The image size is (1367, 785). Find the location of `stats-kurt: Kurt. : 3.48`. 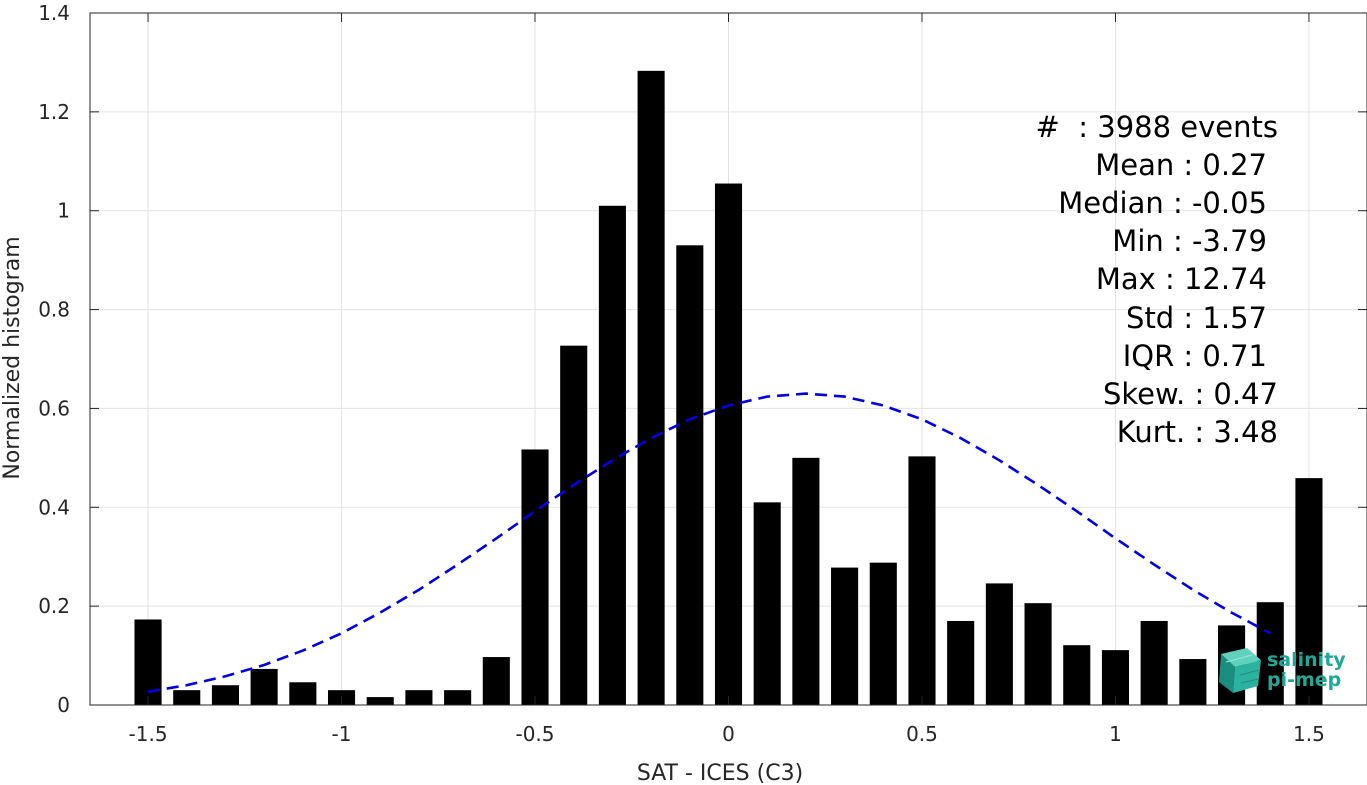

stats-kurt: Kurt. : 3.48 is located at coordinates (1197, 432).